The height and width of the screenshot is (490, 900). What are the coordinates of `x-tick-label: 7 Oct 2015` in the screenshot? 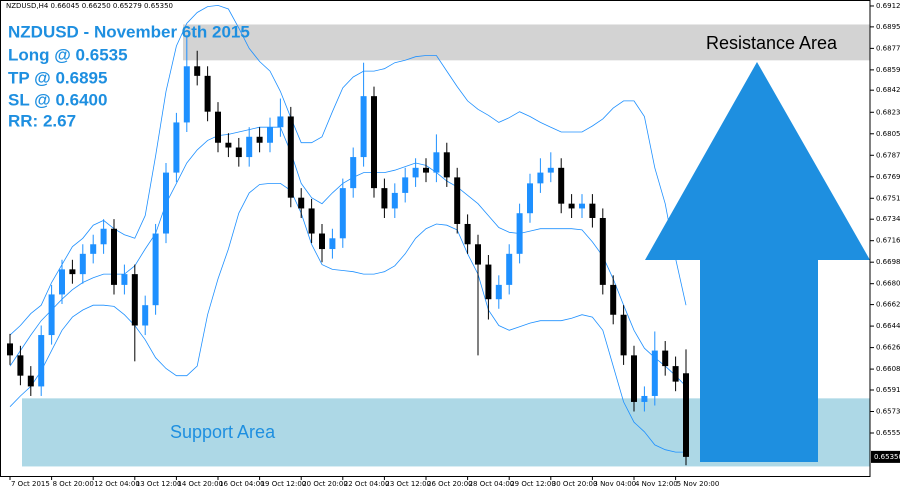 It's located at (30, 484).